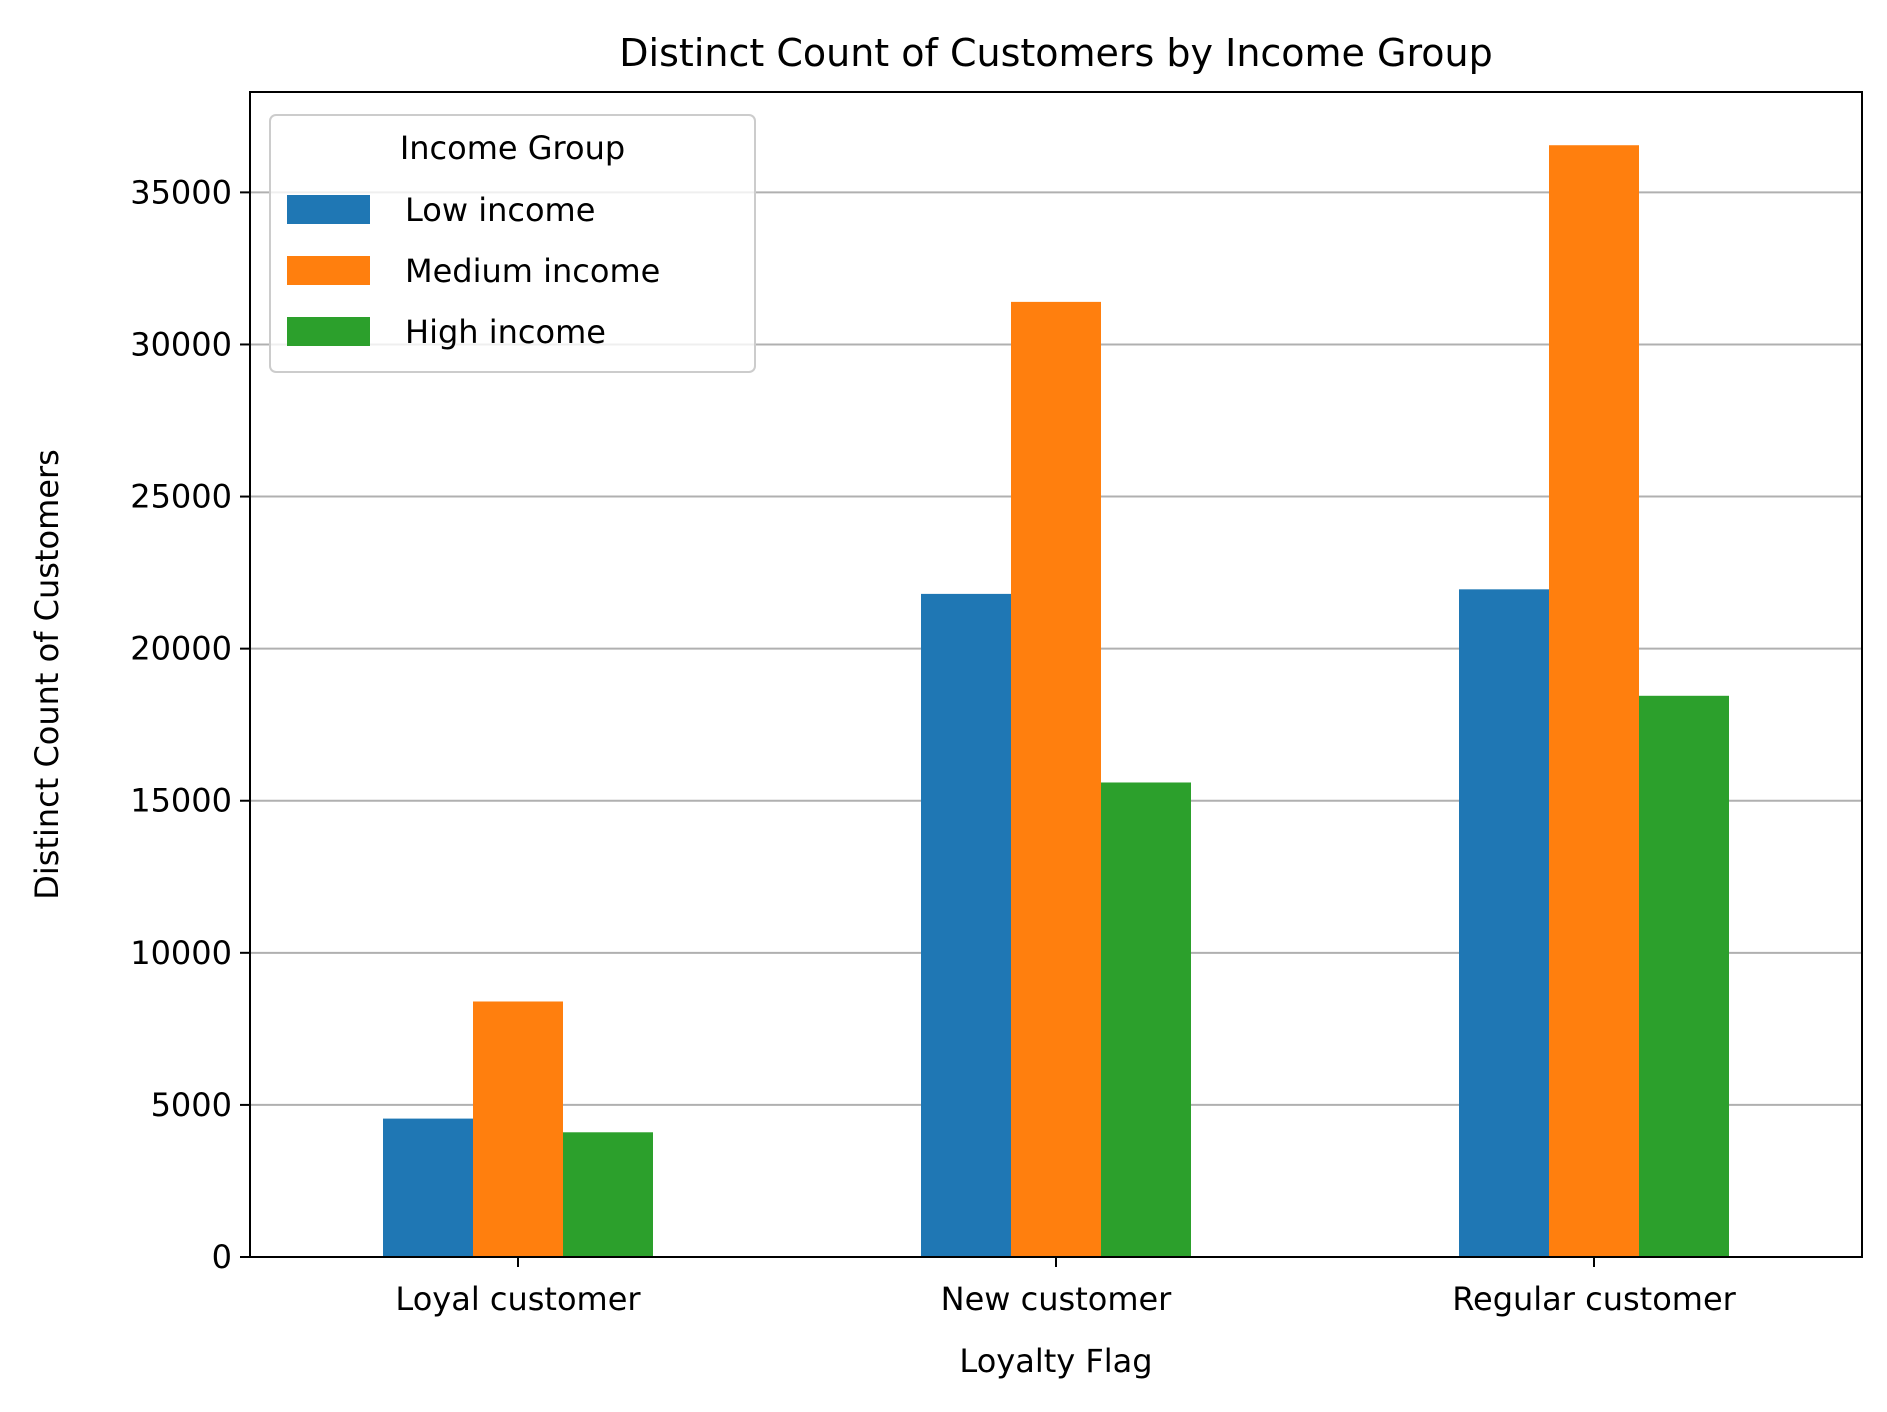 This screenshot has height=1412, width=1887. Describe the element at coordinates (181, 953) in the screenshot. I see `y-tick-label: 10000` at that location.